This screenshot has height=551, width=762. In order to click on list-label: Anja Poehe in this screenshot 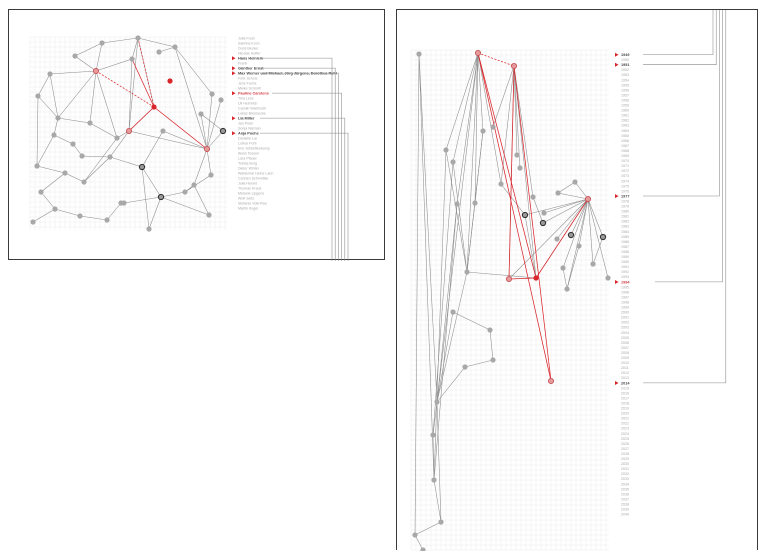, I will do `click(248, 134)`.